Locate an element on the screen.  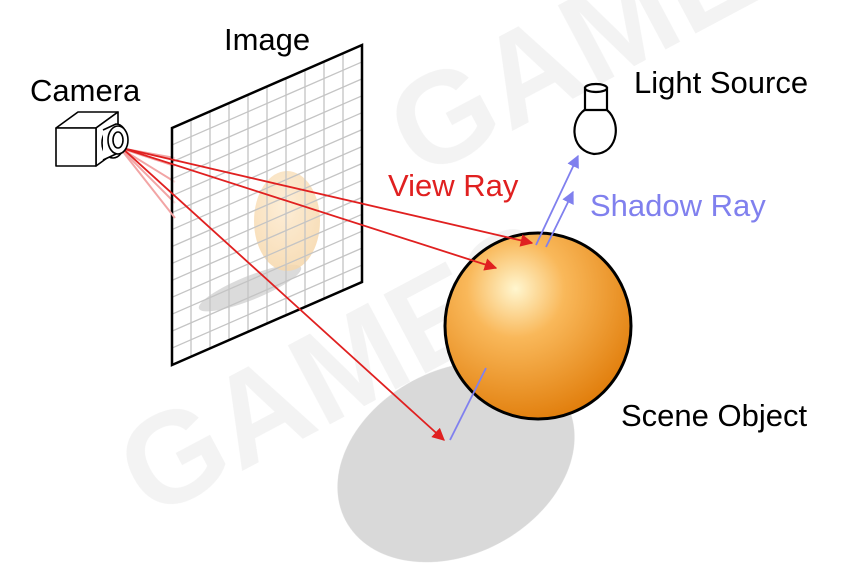
view-ray-label: View Ray is located at coordinates (453, 185).